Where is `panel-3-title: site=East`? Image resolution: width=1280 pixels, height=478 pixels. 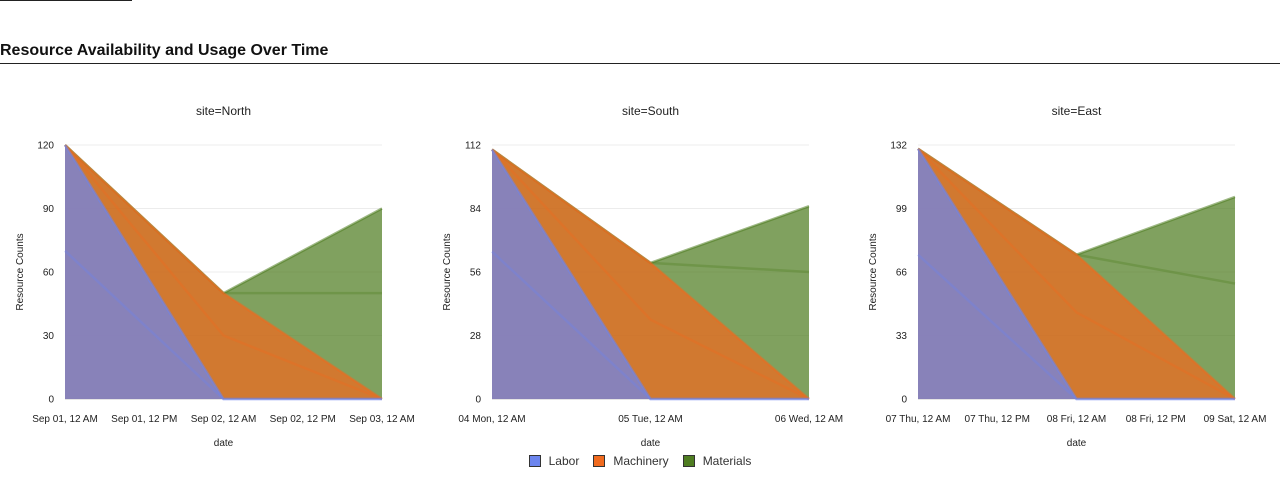 panel-3-title: site=East is located at coordinates (1077, 111).